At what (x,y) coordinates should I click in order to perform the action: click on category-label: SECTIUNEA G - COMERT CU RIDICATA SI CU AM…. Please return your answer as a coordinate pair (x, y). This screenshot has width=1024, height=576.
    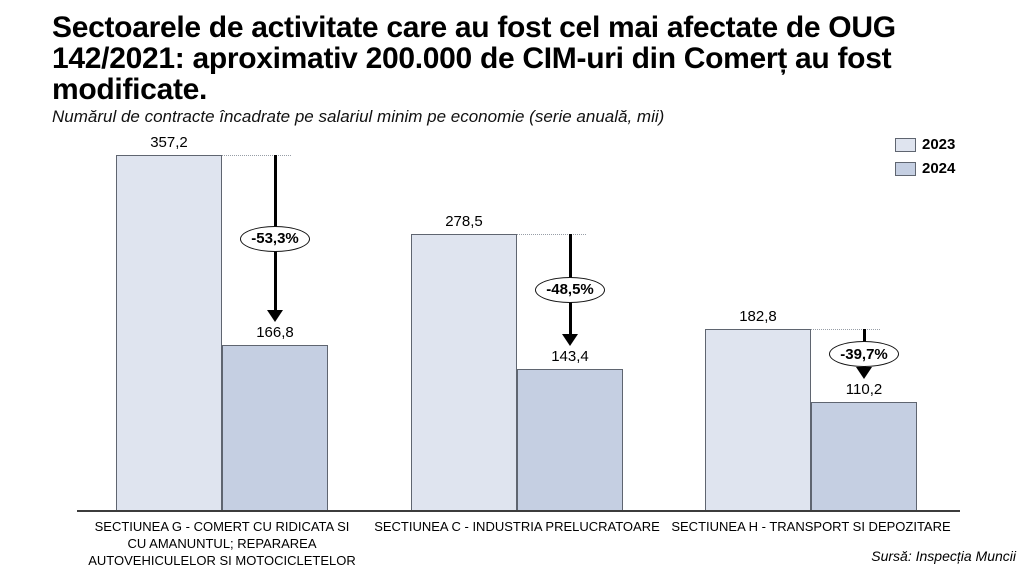
    Looking at the image, I should click on (222, 543).